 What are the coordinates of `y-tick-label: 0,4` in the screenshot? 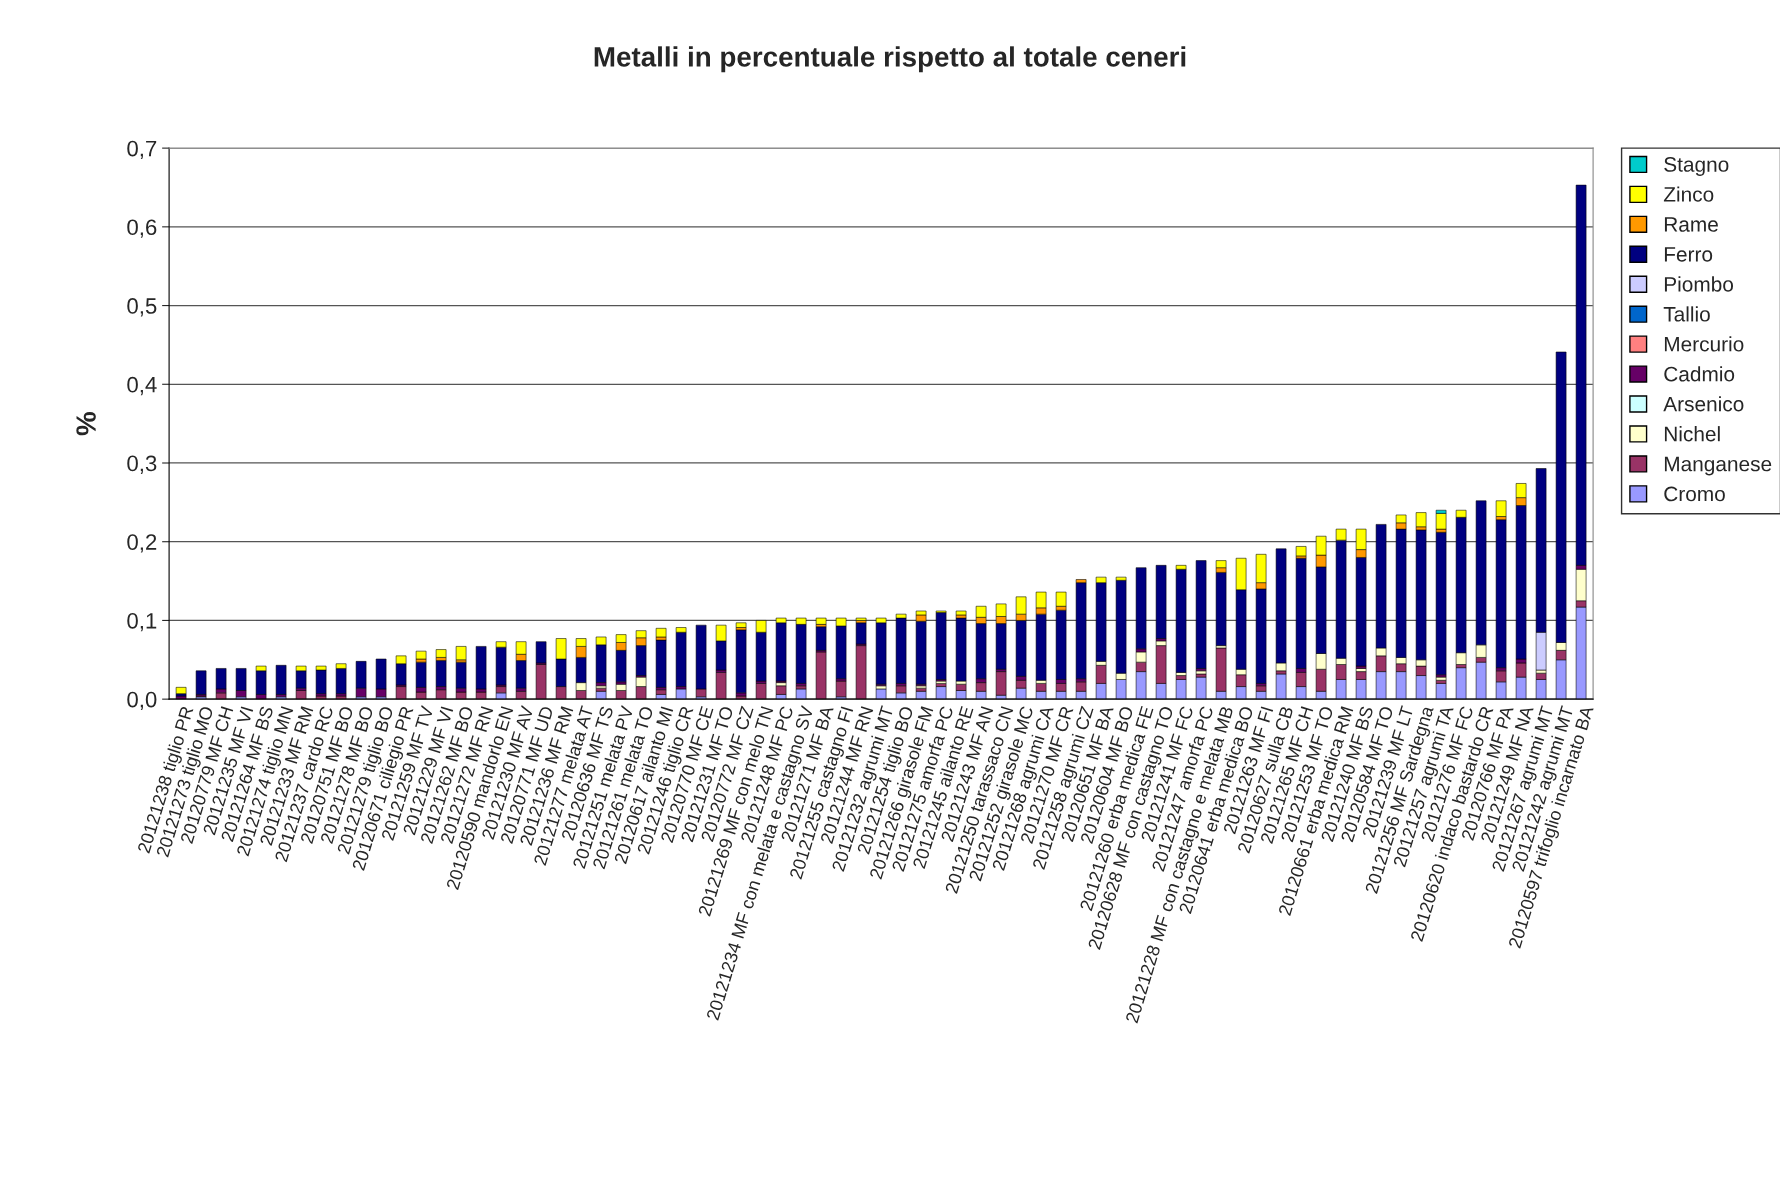 It's located at (142, 386).